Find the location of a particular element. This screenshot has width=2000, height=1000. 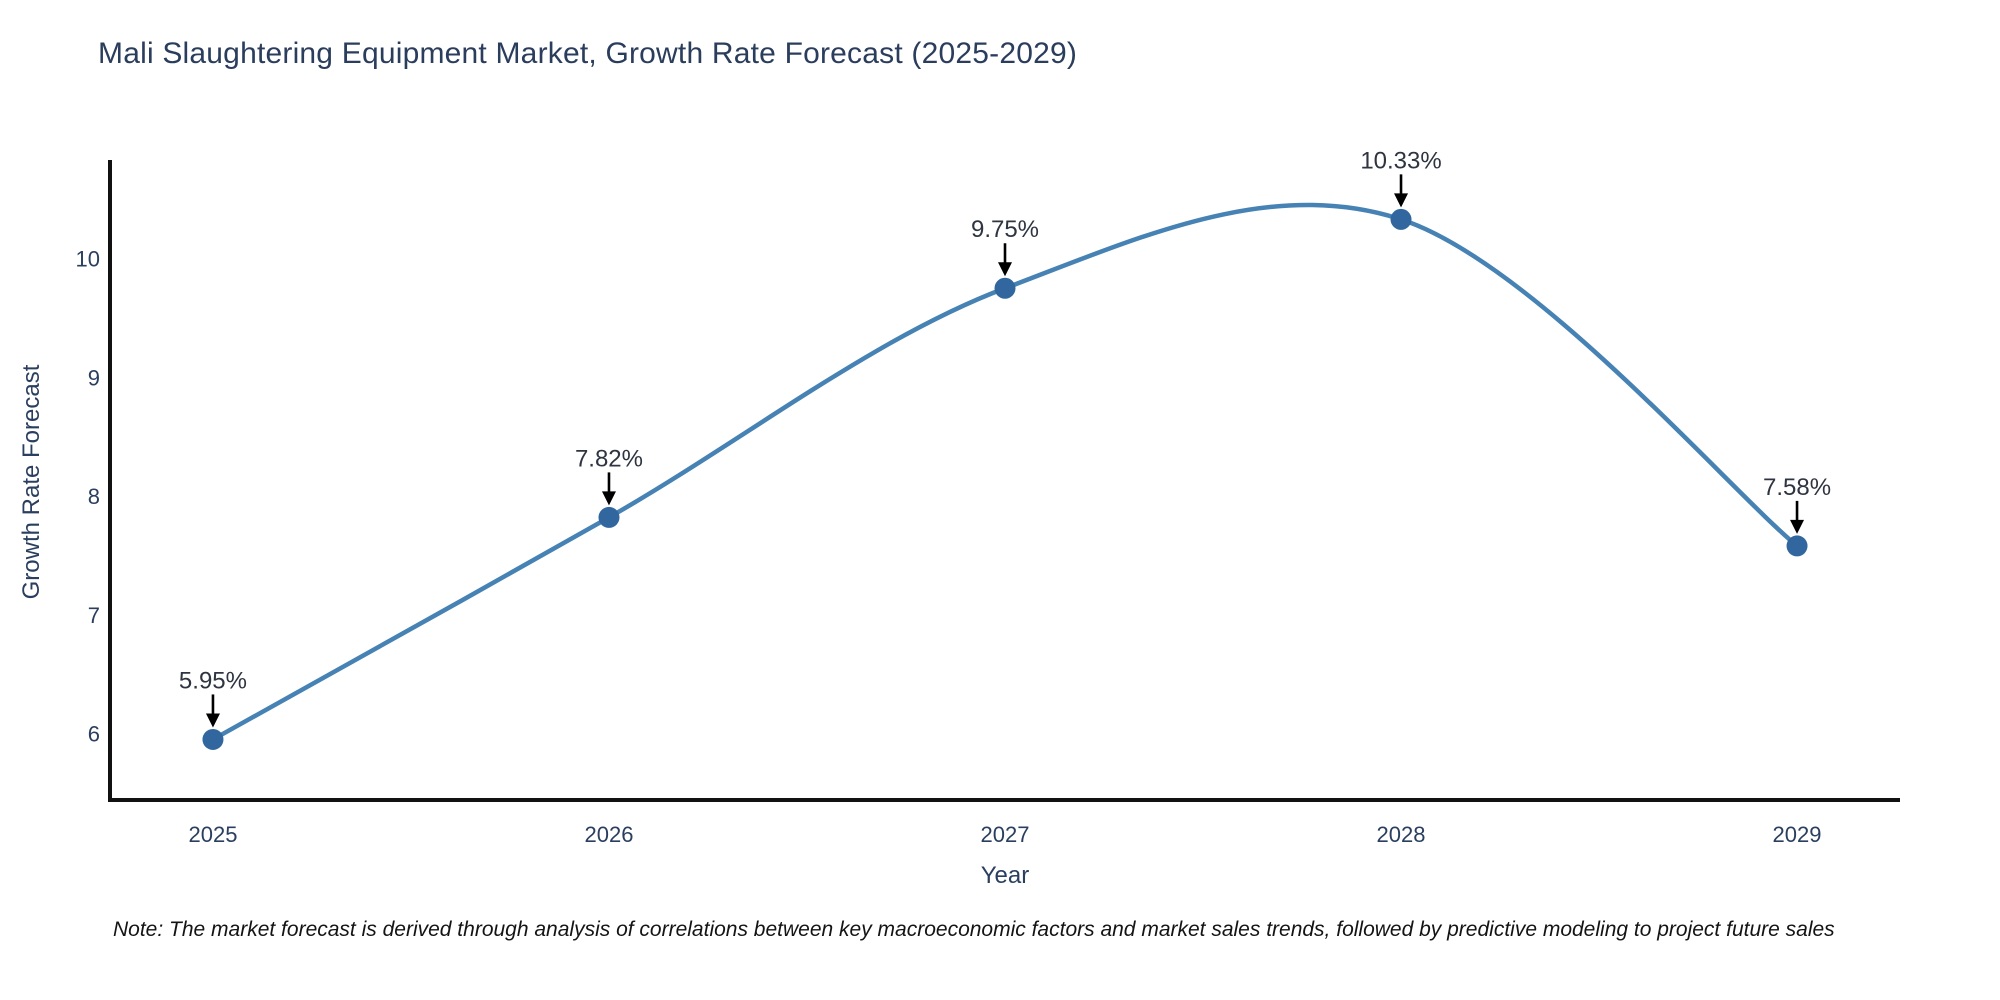

y-axis-title: Growth Rate Forecast is located at coordinates (31, 482).